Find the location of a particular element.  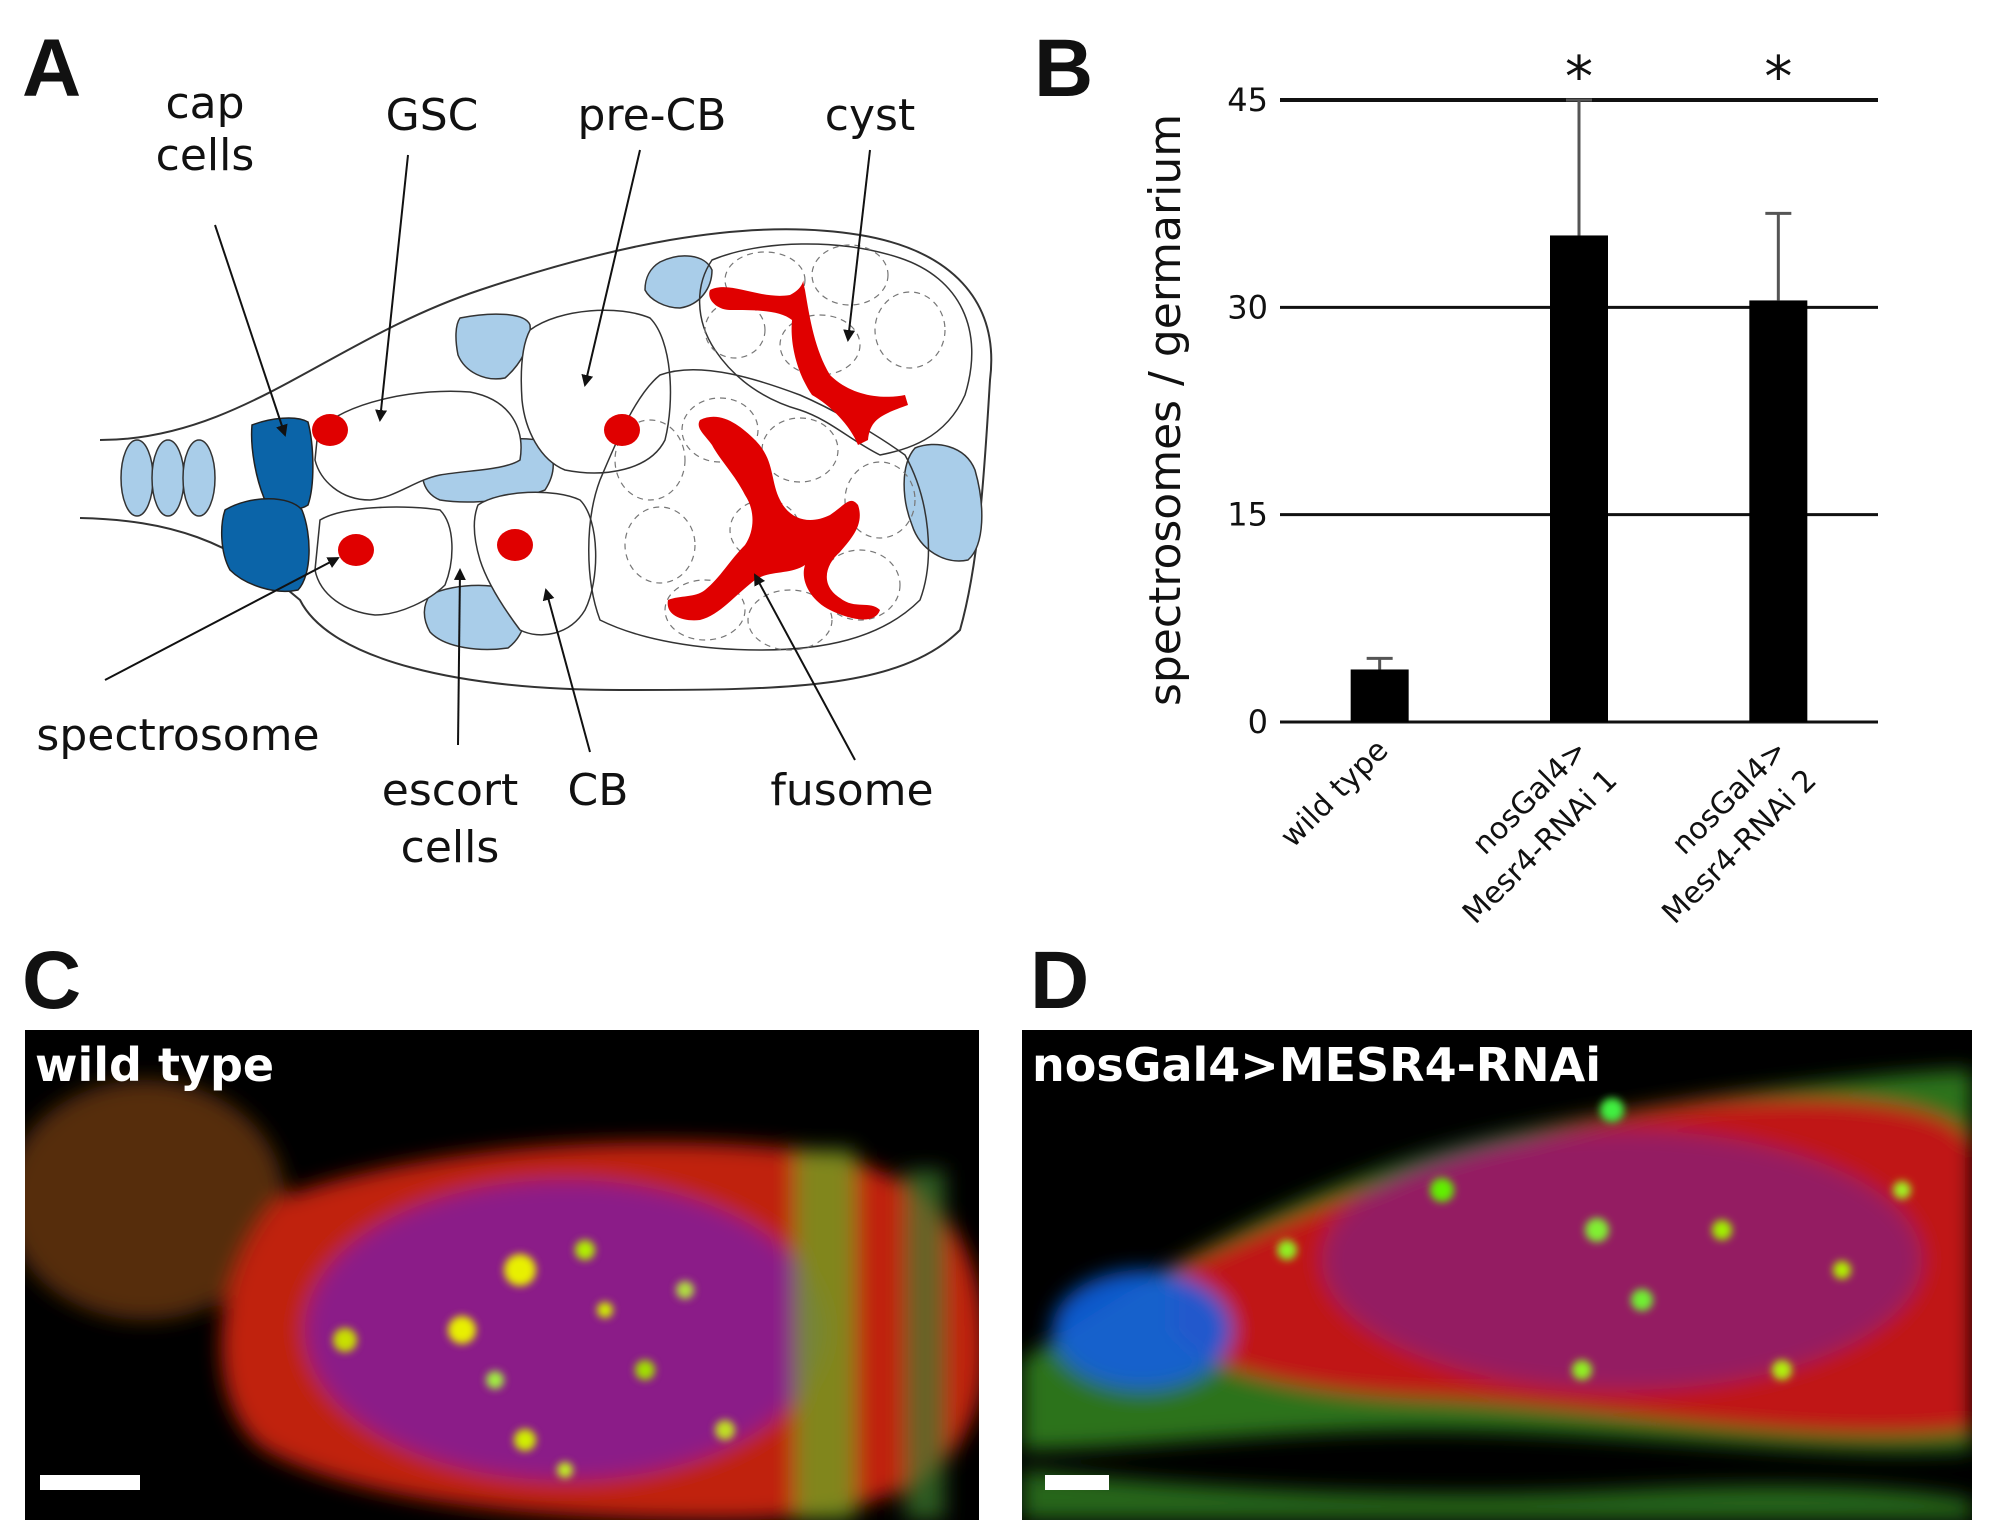

cyst-subcells is located at coordinates (780, 447).